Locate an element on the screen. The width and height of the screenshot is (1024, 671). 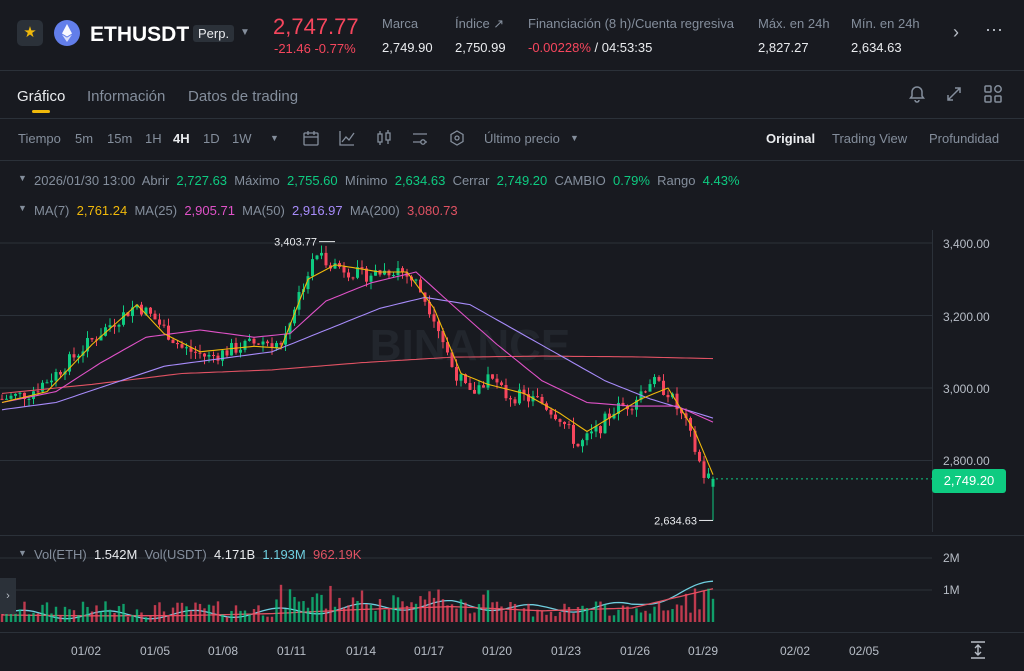
date-tick: 01/02 is located at coordinates (86, 651).